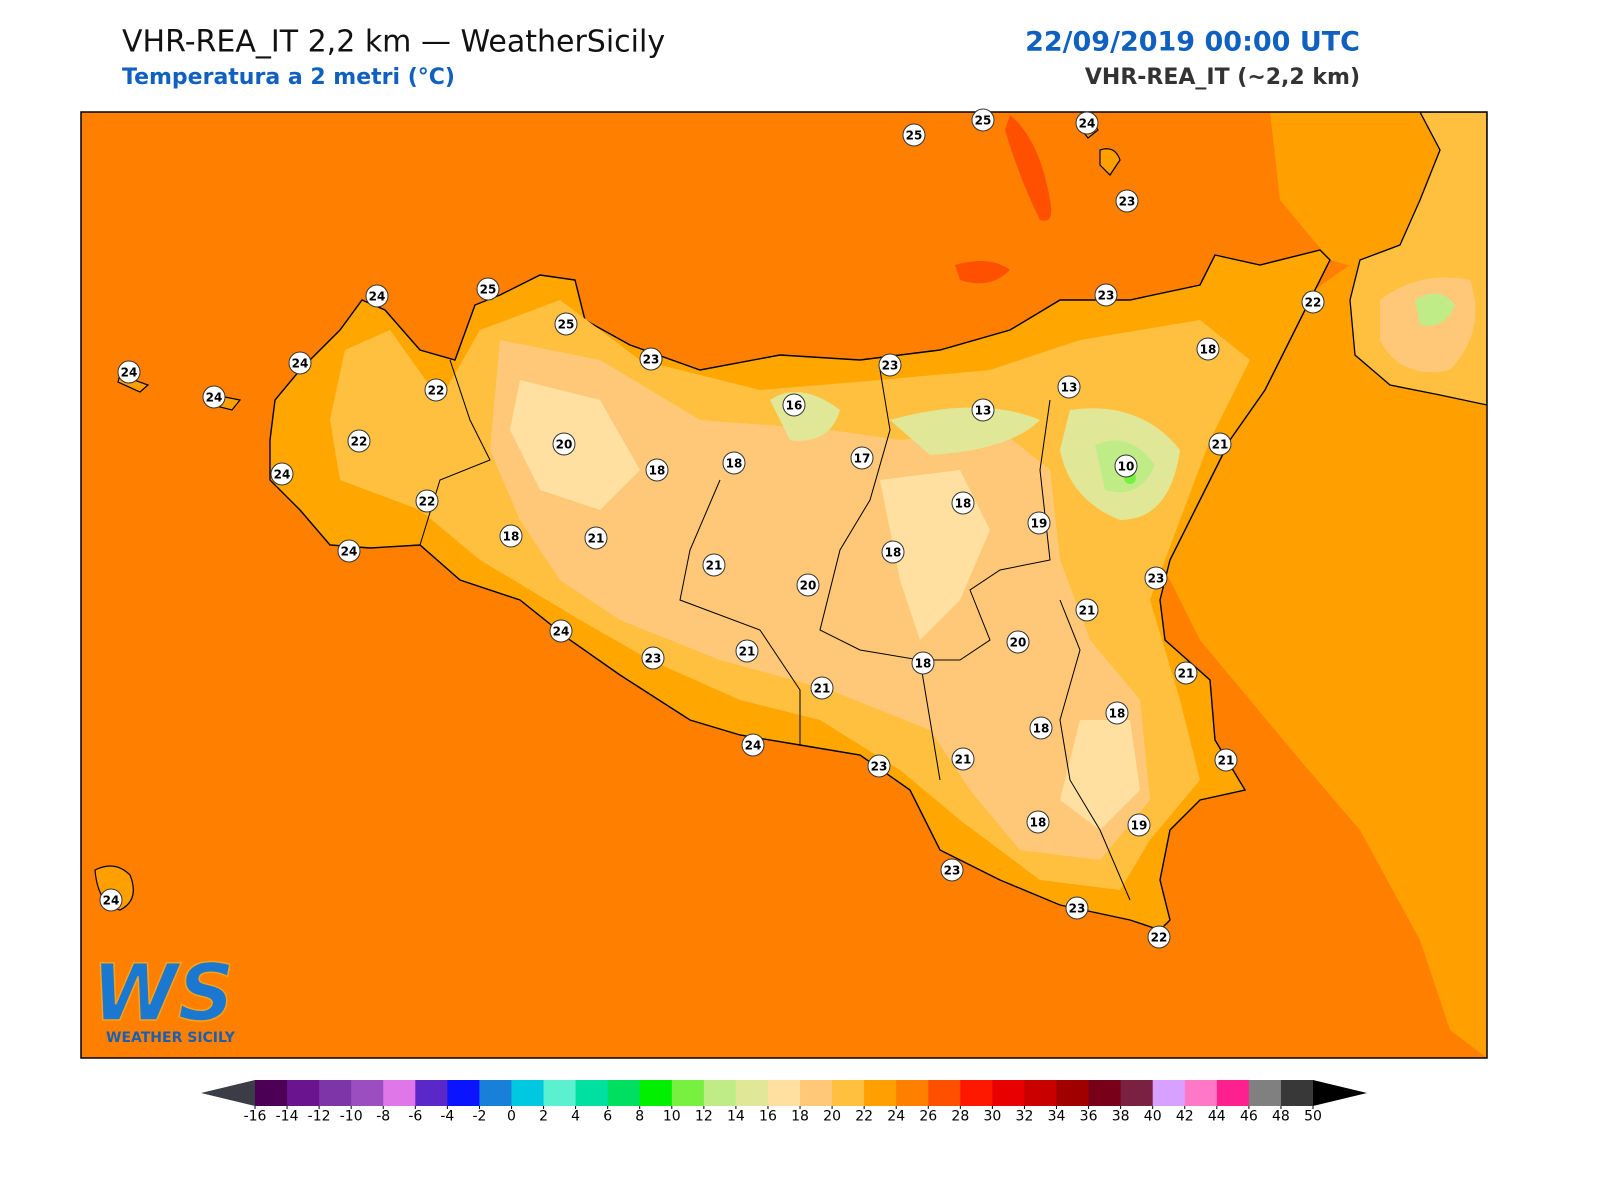 The width and height of the screenshot is (1600, 1200). What do you see at coordinates (607, 1117) in the screenshot?
I see `colorbar-tick-label: 6` at bounding box center [607, 1117].